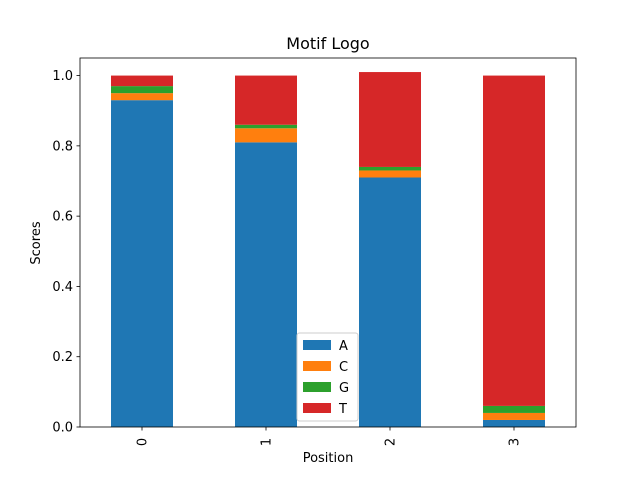 Image resolution: width=640 pixels, height=484 pixels. What do you see at coordinates (344, 388) in the screenshot?
I see `legend-label-G: G` at bounding box center [344, 388].